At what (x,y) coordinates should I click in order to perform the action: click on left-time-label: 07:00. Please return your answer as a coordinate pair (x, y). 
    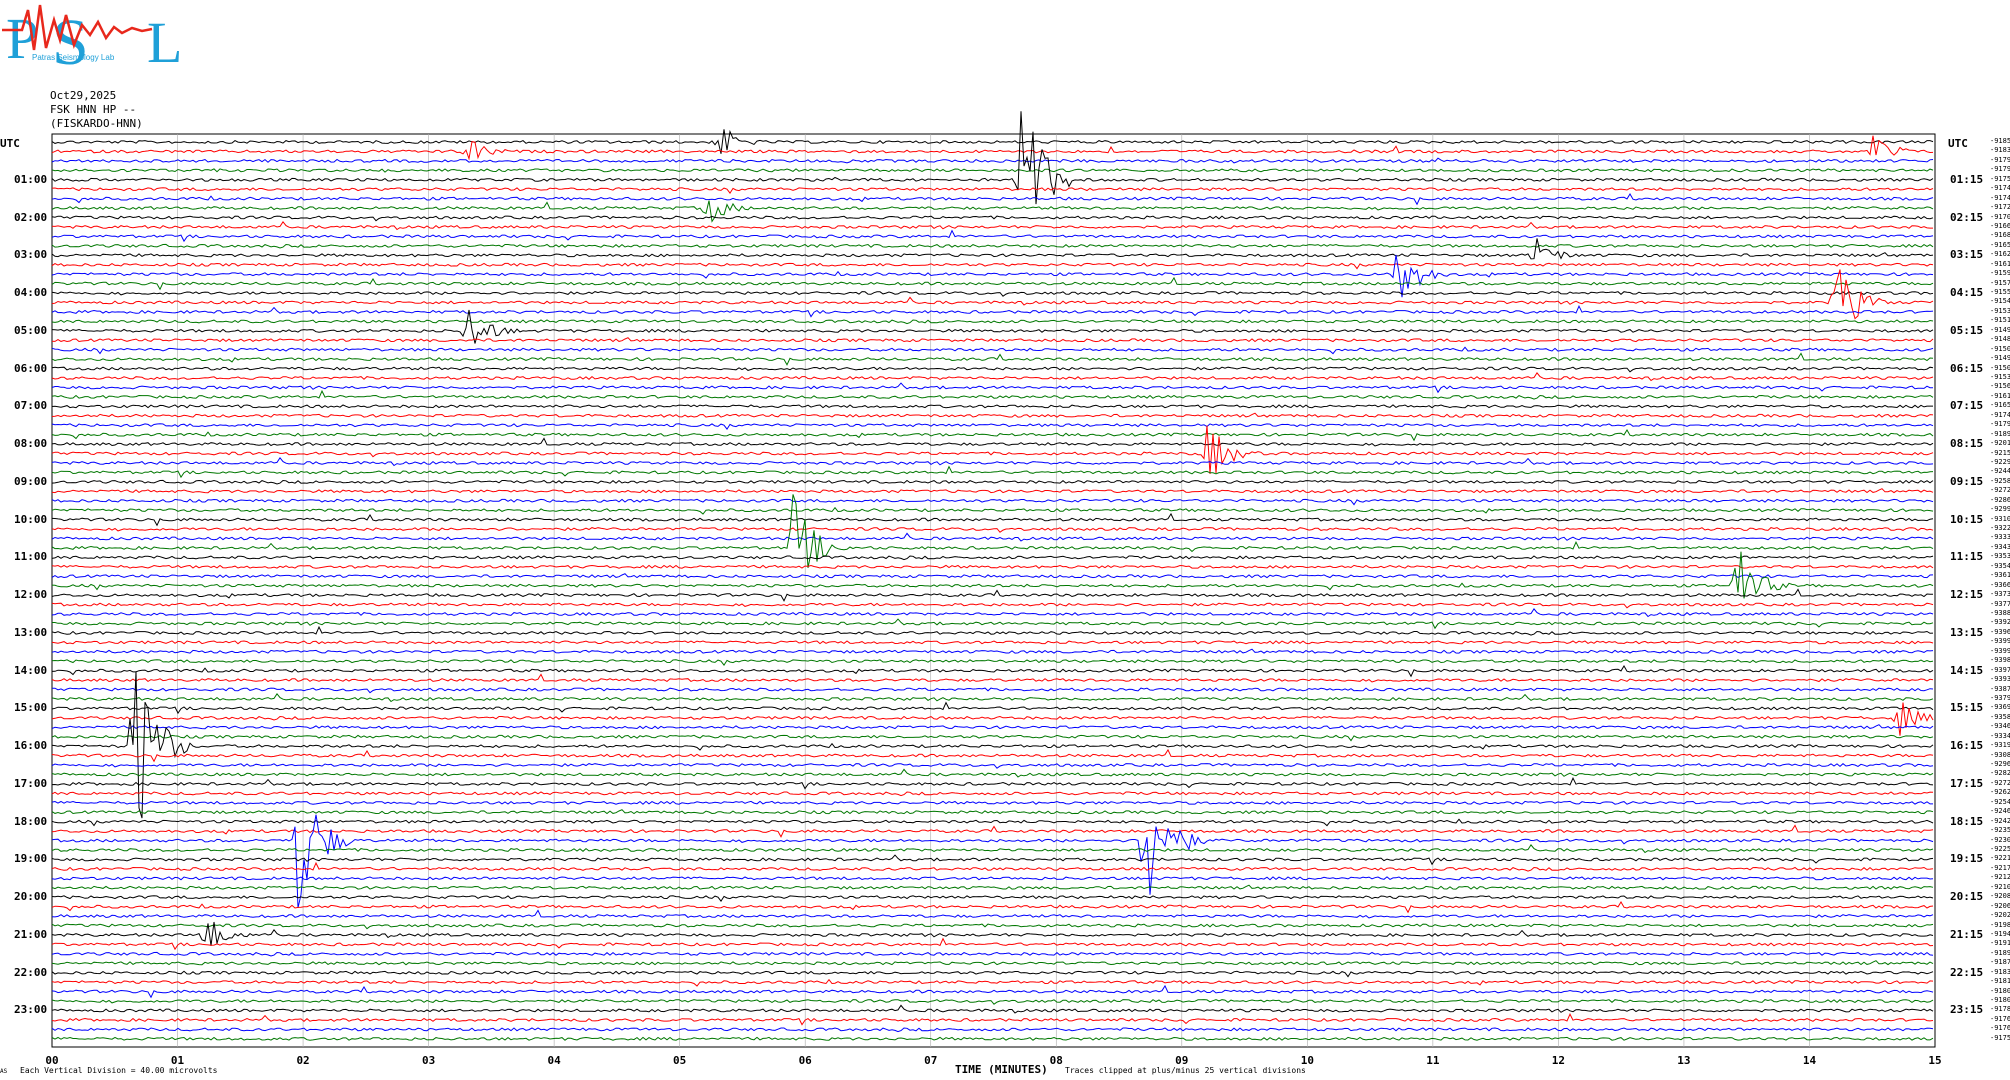
    Looking at the image, I should click on (31, 406).